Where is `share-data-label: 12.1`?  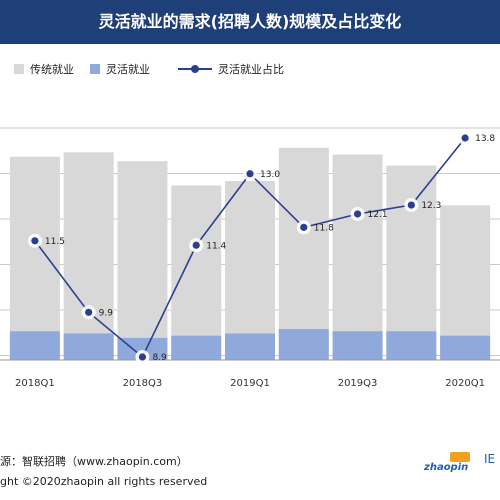 share-data-label: 12.1 is located at coordinates (378, 215).